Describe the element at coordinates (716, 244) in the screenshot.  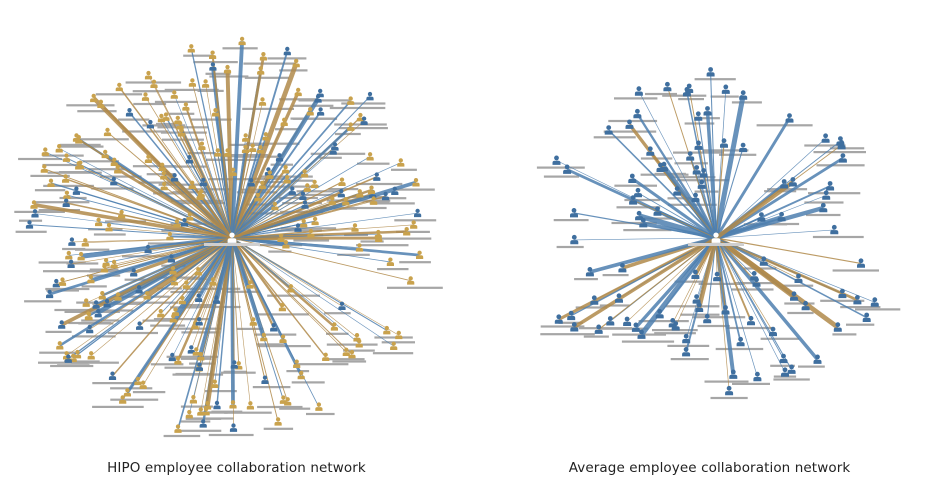
I see `center-label-bar` at that location.